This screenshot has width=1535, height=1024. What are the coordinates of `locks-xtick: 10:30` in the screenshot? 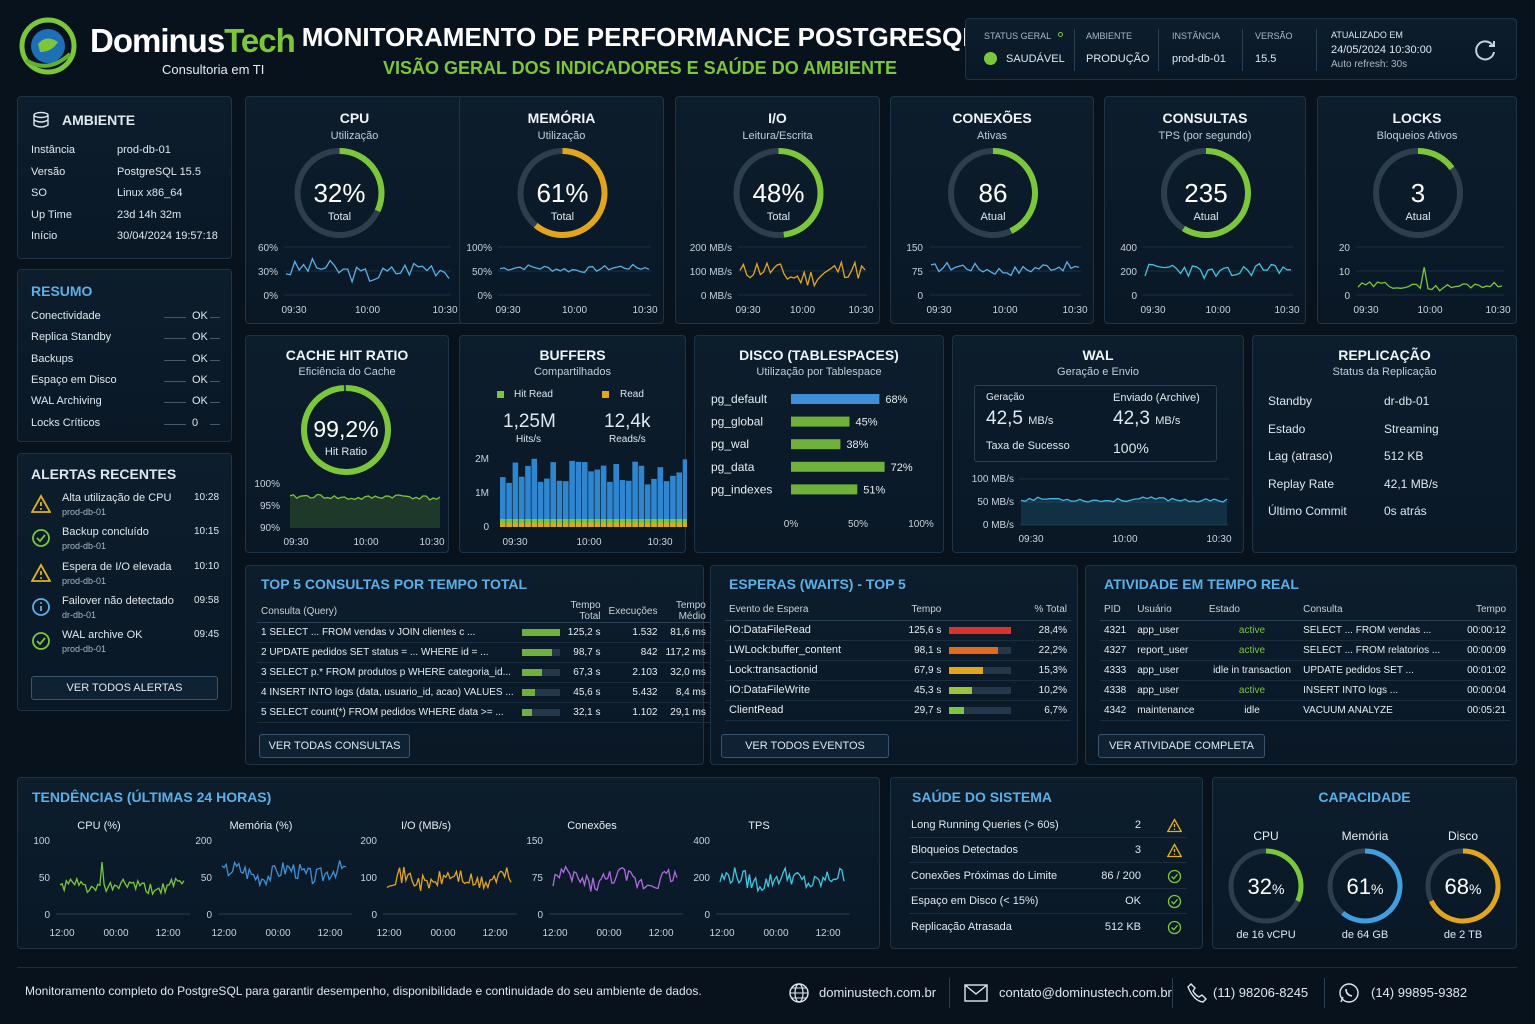 It's located at (1497, 310).